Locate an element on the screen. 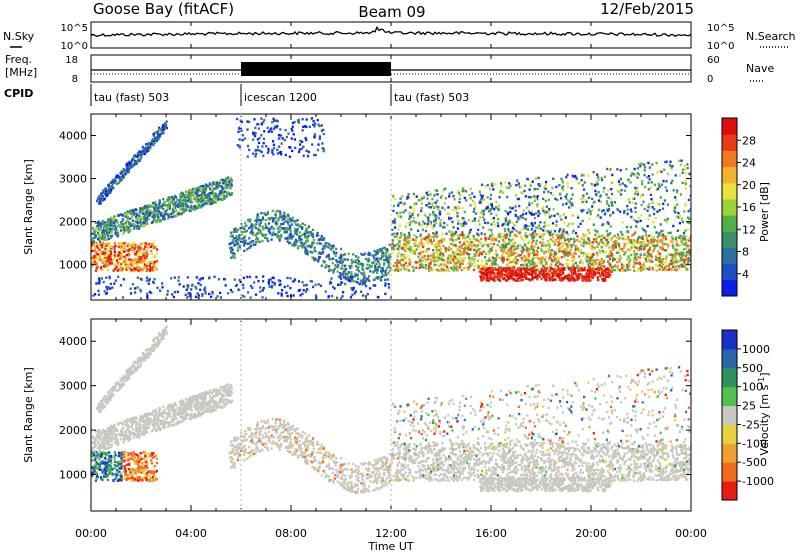  noise-left-tick-top: 10^5 is located at coordinates (74, 28).